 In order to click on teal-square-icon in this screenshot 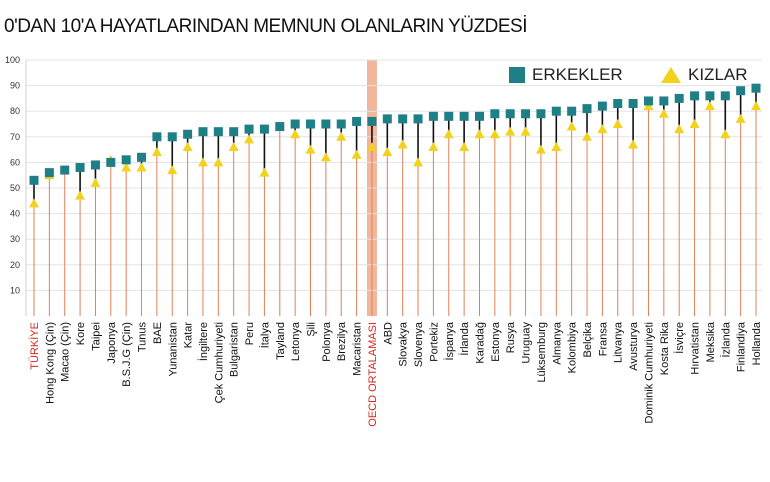, I will do `click(517, 75)`.